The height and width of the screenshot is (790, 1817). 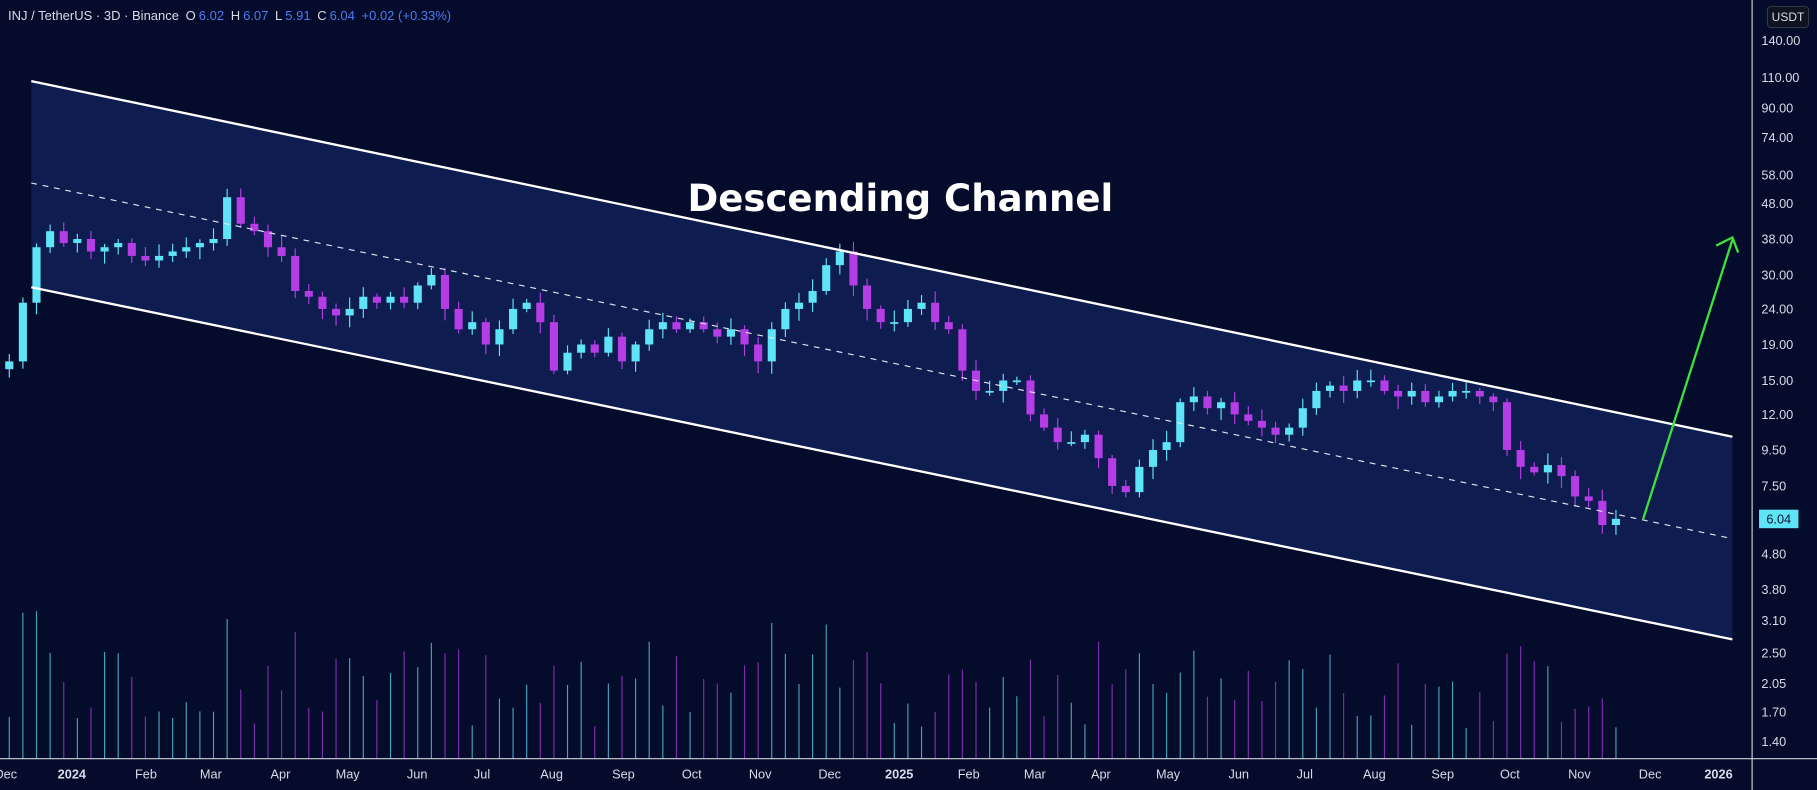 I want to click on time-tick-label: 2026, so click(x=1718, y=773).